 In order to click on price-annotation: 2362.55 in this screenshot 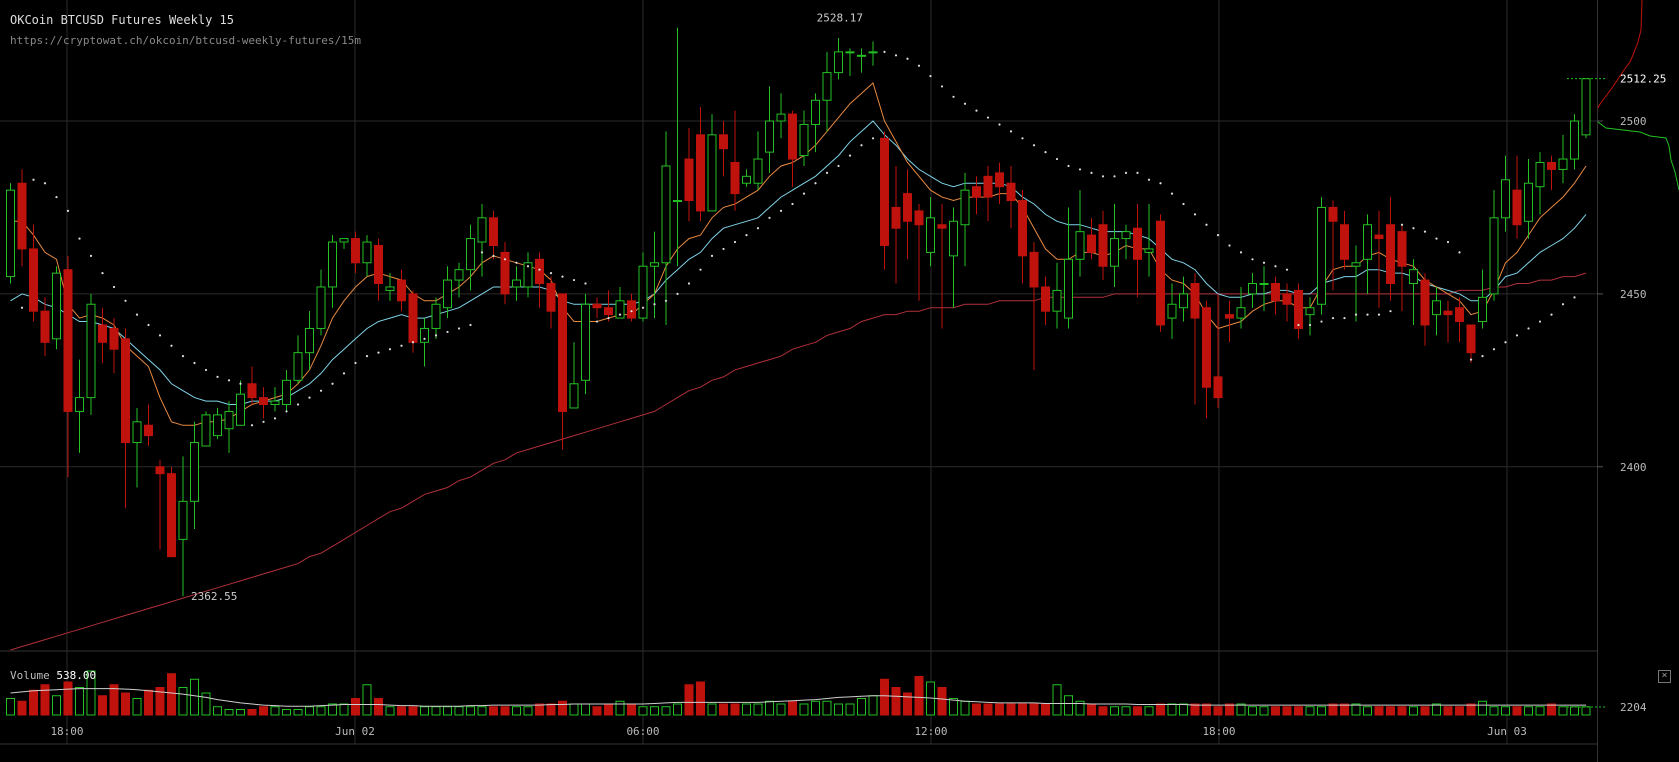, I will do `click(214, 596)`.